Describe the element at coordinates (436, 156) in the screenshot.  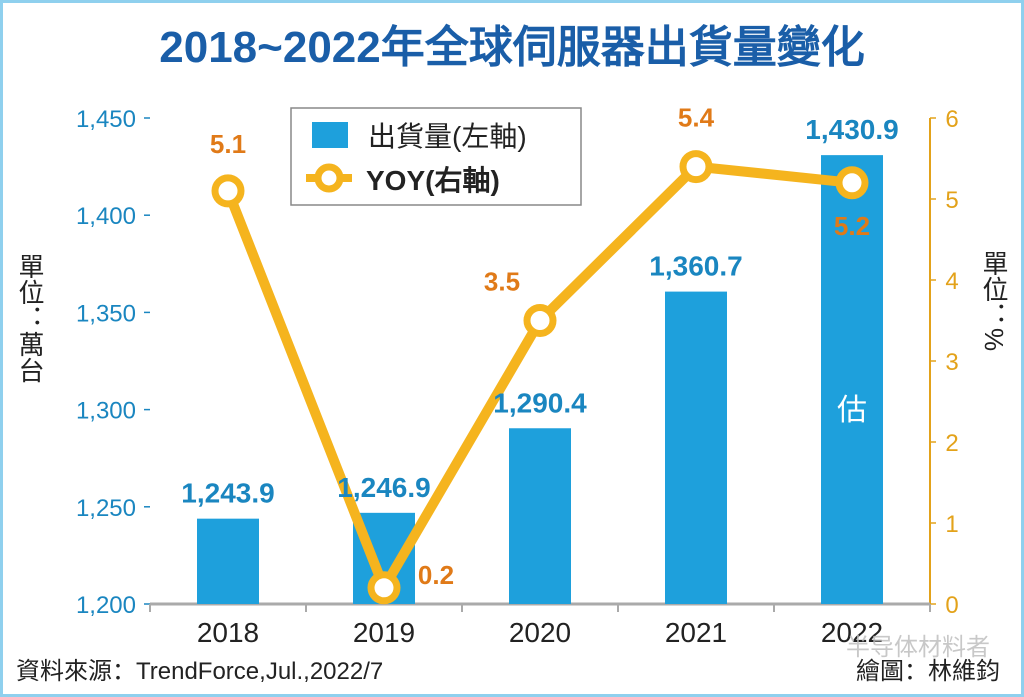
I see `legend: 出貨量(左軸) YOY(右軸)` at that location.